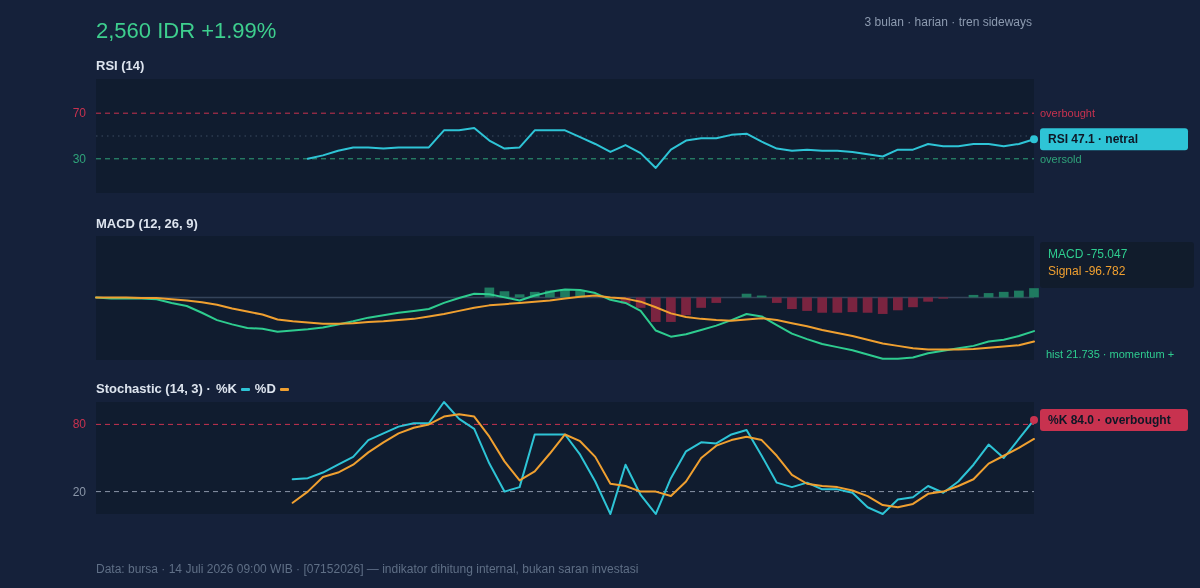  Describe the element at coordinates (79, 491) in the screenshot. I see `y-tick-label: 20` at that location.